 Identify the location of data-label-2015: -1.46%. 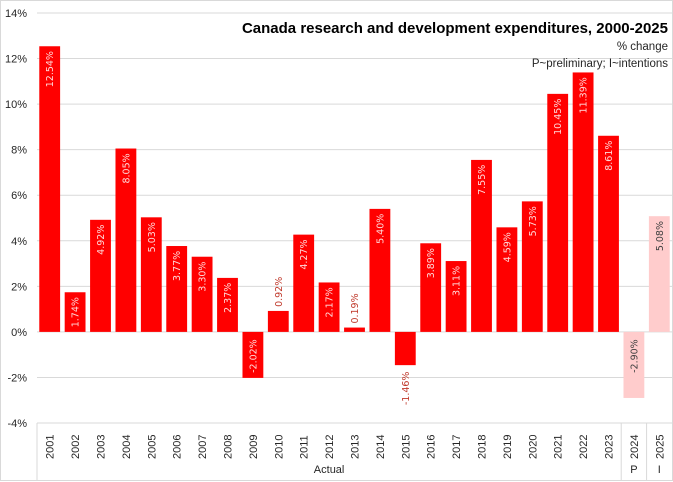
(406, 389).